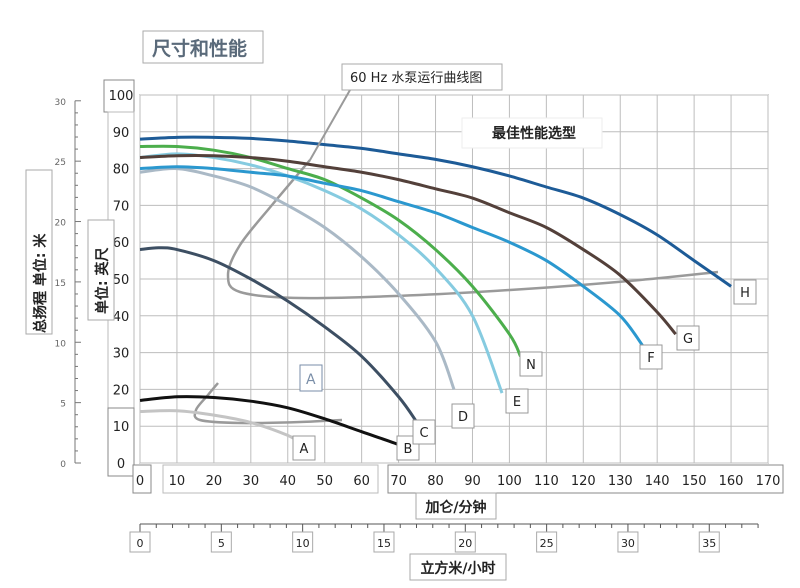 The height and width of the screenshot is (588, 800). I want to click on x-tick-m3h-label: 0, so click(140, 543).